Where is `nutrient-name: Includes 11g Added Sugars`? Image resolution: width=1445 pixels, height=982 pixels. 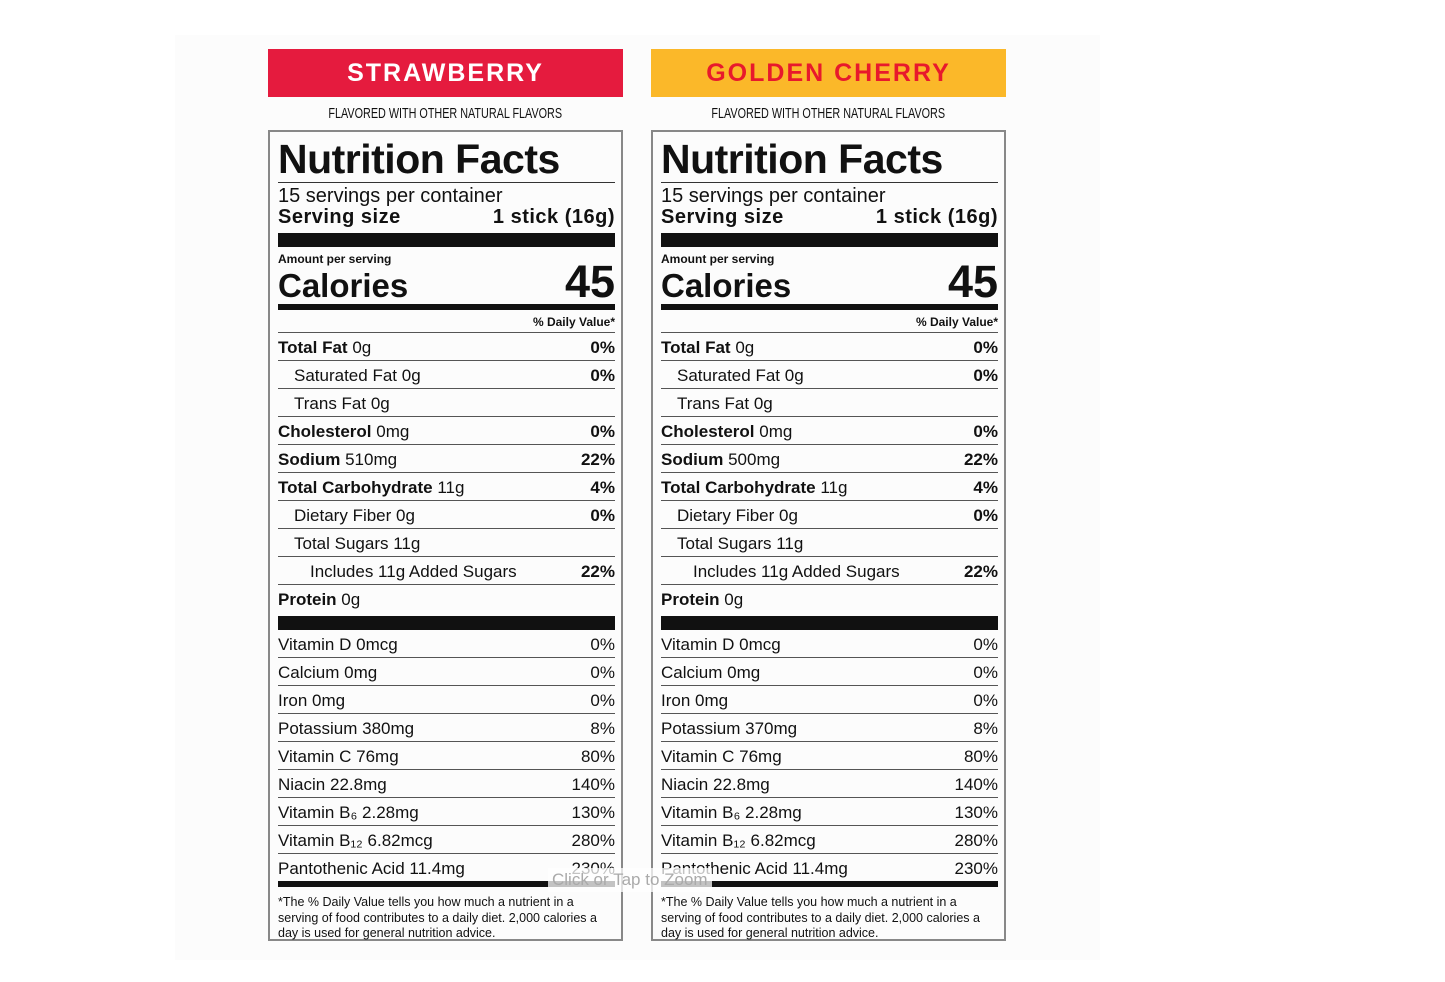
nutrient-name: Includes 11g Added Sugars is located at coordinates (413, 571).